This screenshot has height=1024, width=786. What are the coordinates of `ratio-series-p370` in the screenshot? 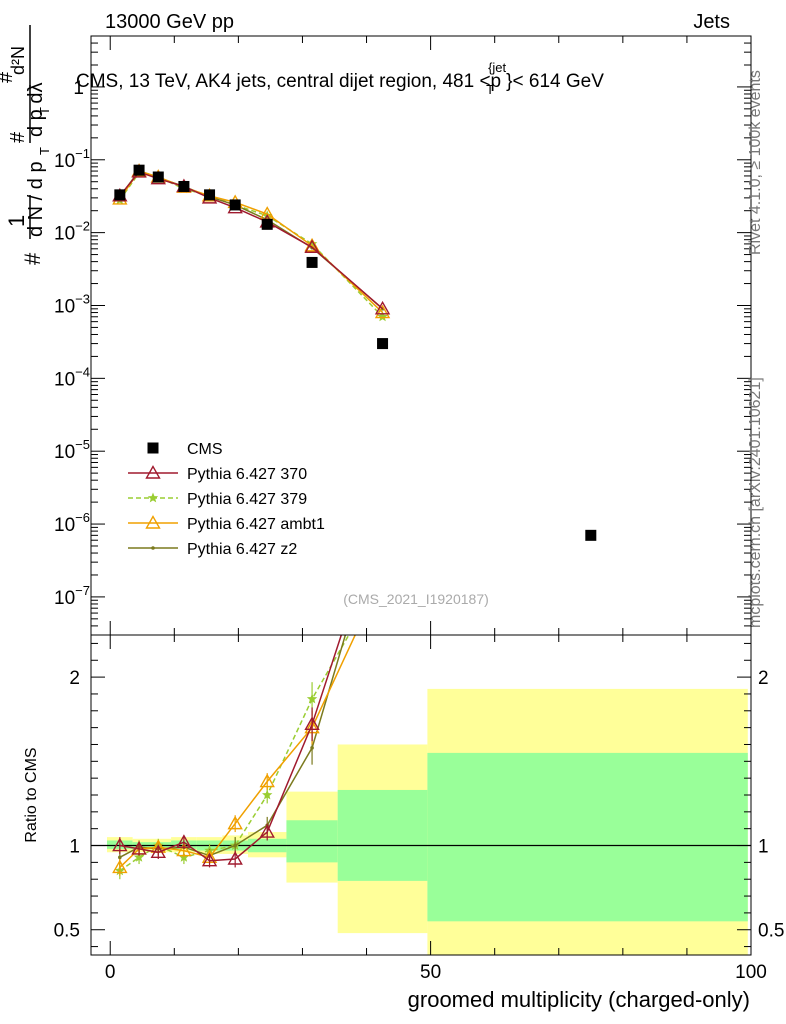 It's located at (250, 685).